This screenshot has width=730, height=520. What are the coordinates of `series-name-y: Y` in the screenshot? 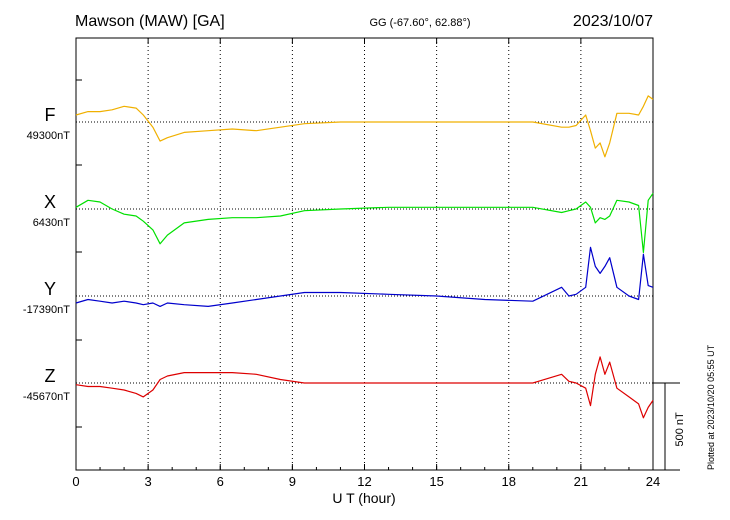 It's located at (50, 289).